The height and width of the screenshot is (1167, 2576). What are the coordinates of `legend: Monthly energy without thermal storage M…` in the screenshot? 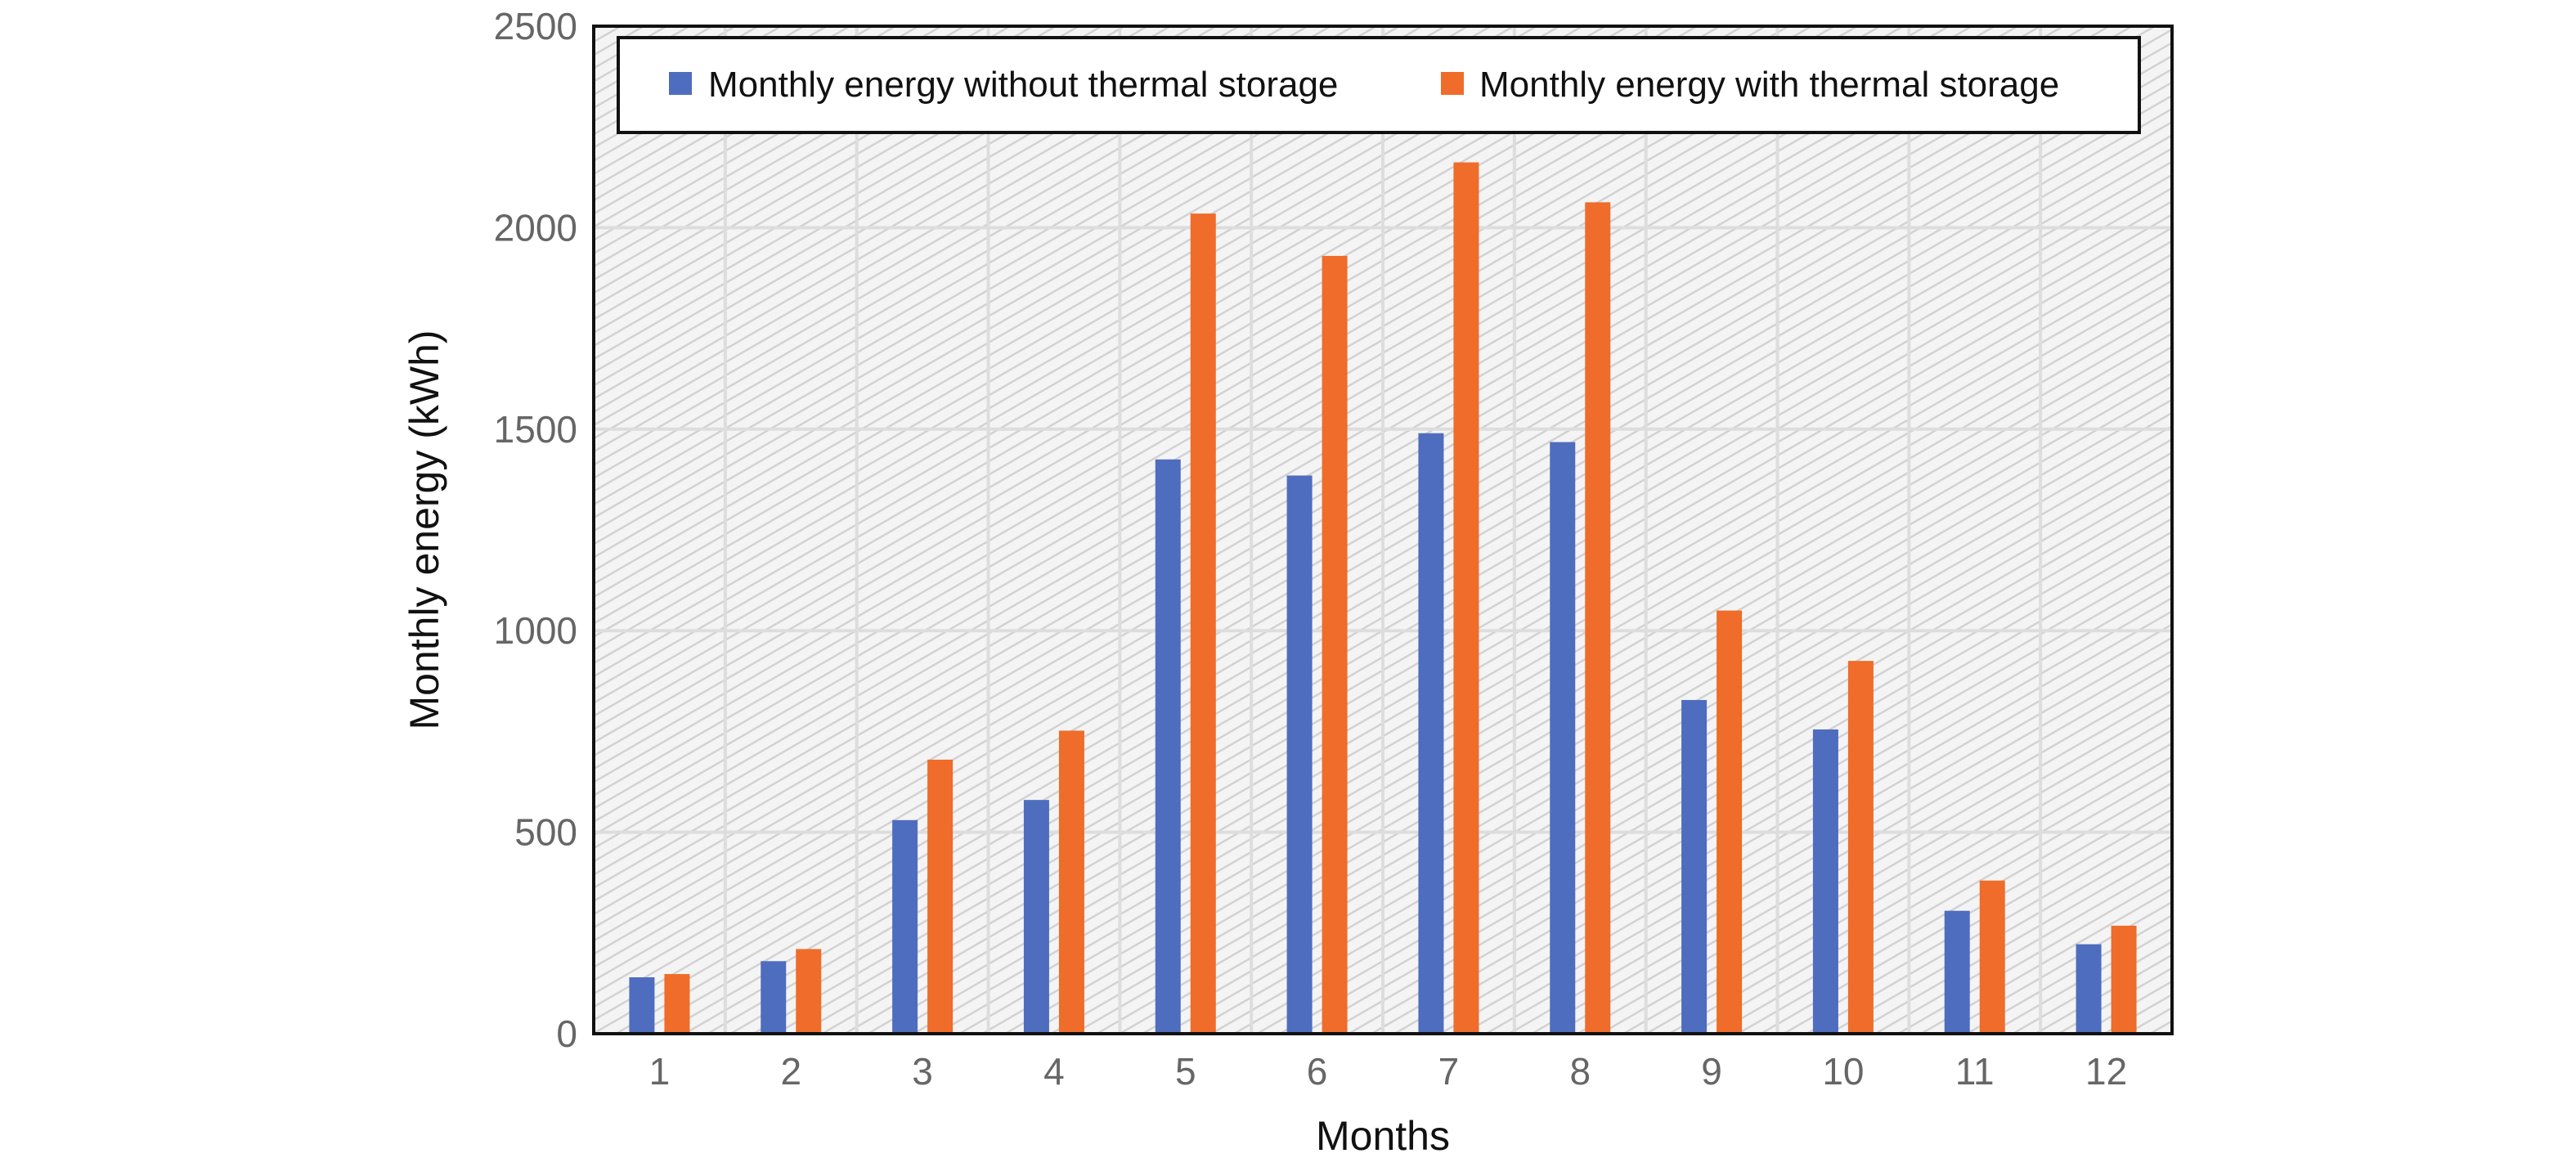 It's located at (1379, 85).